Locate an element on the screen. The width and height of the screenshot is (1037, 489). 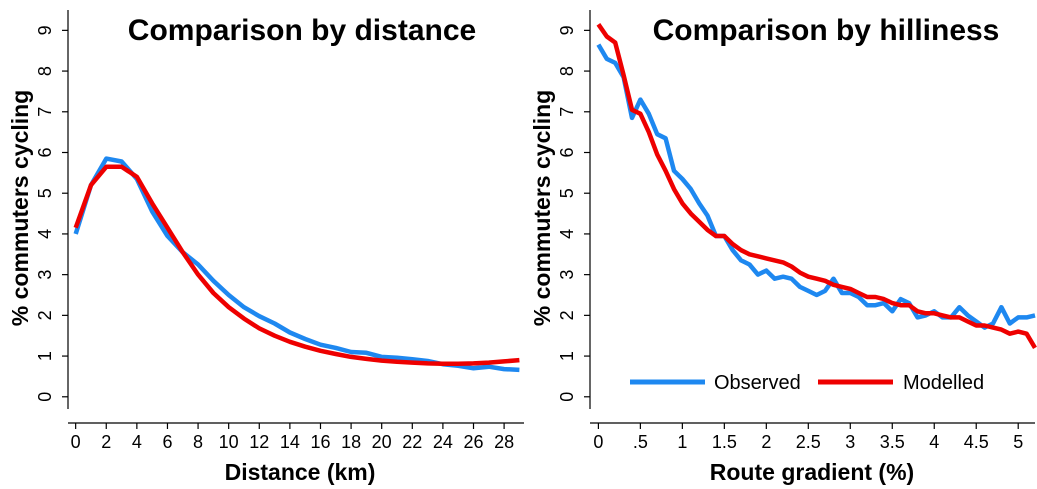
x-tick-label: 1 is located at coordinates (682, 442).